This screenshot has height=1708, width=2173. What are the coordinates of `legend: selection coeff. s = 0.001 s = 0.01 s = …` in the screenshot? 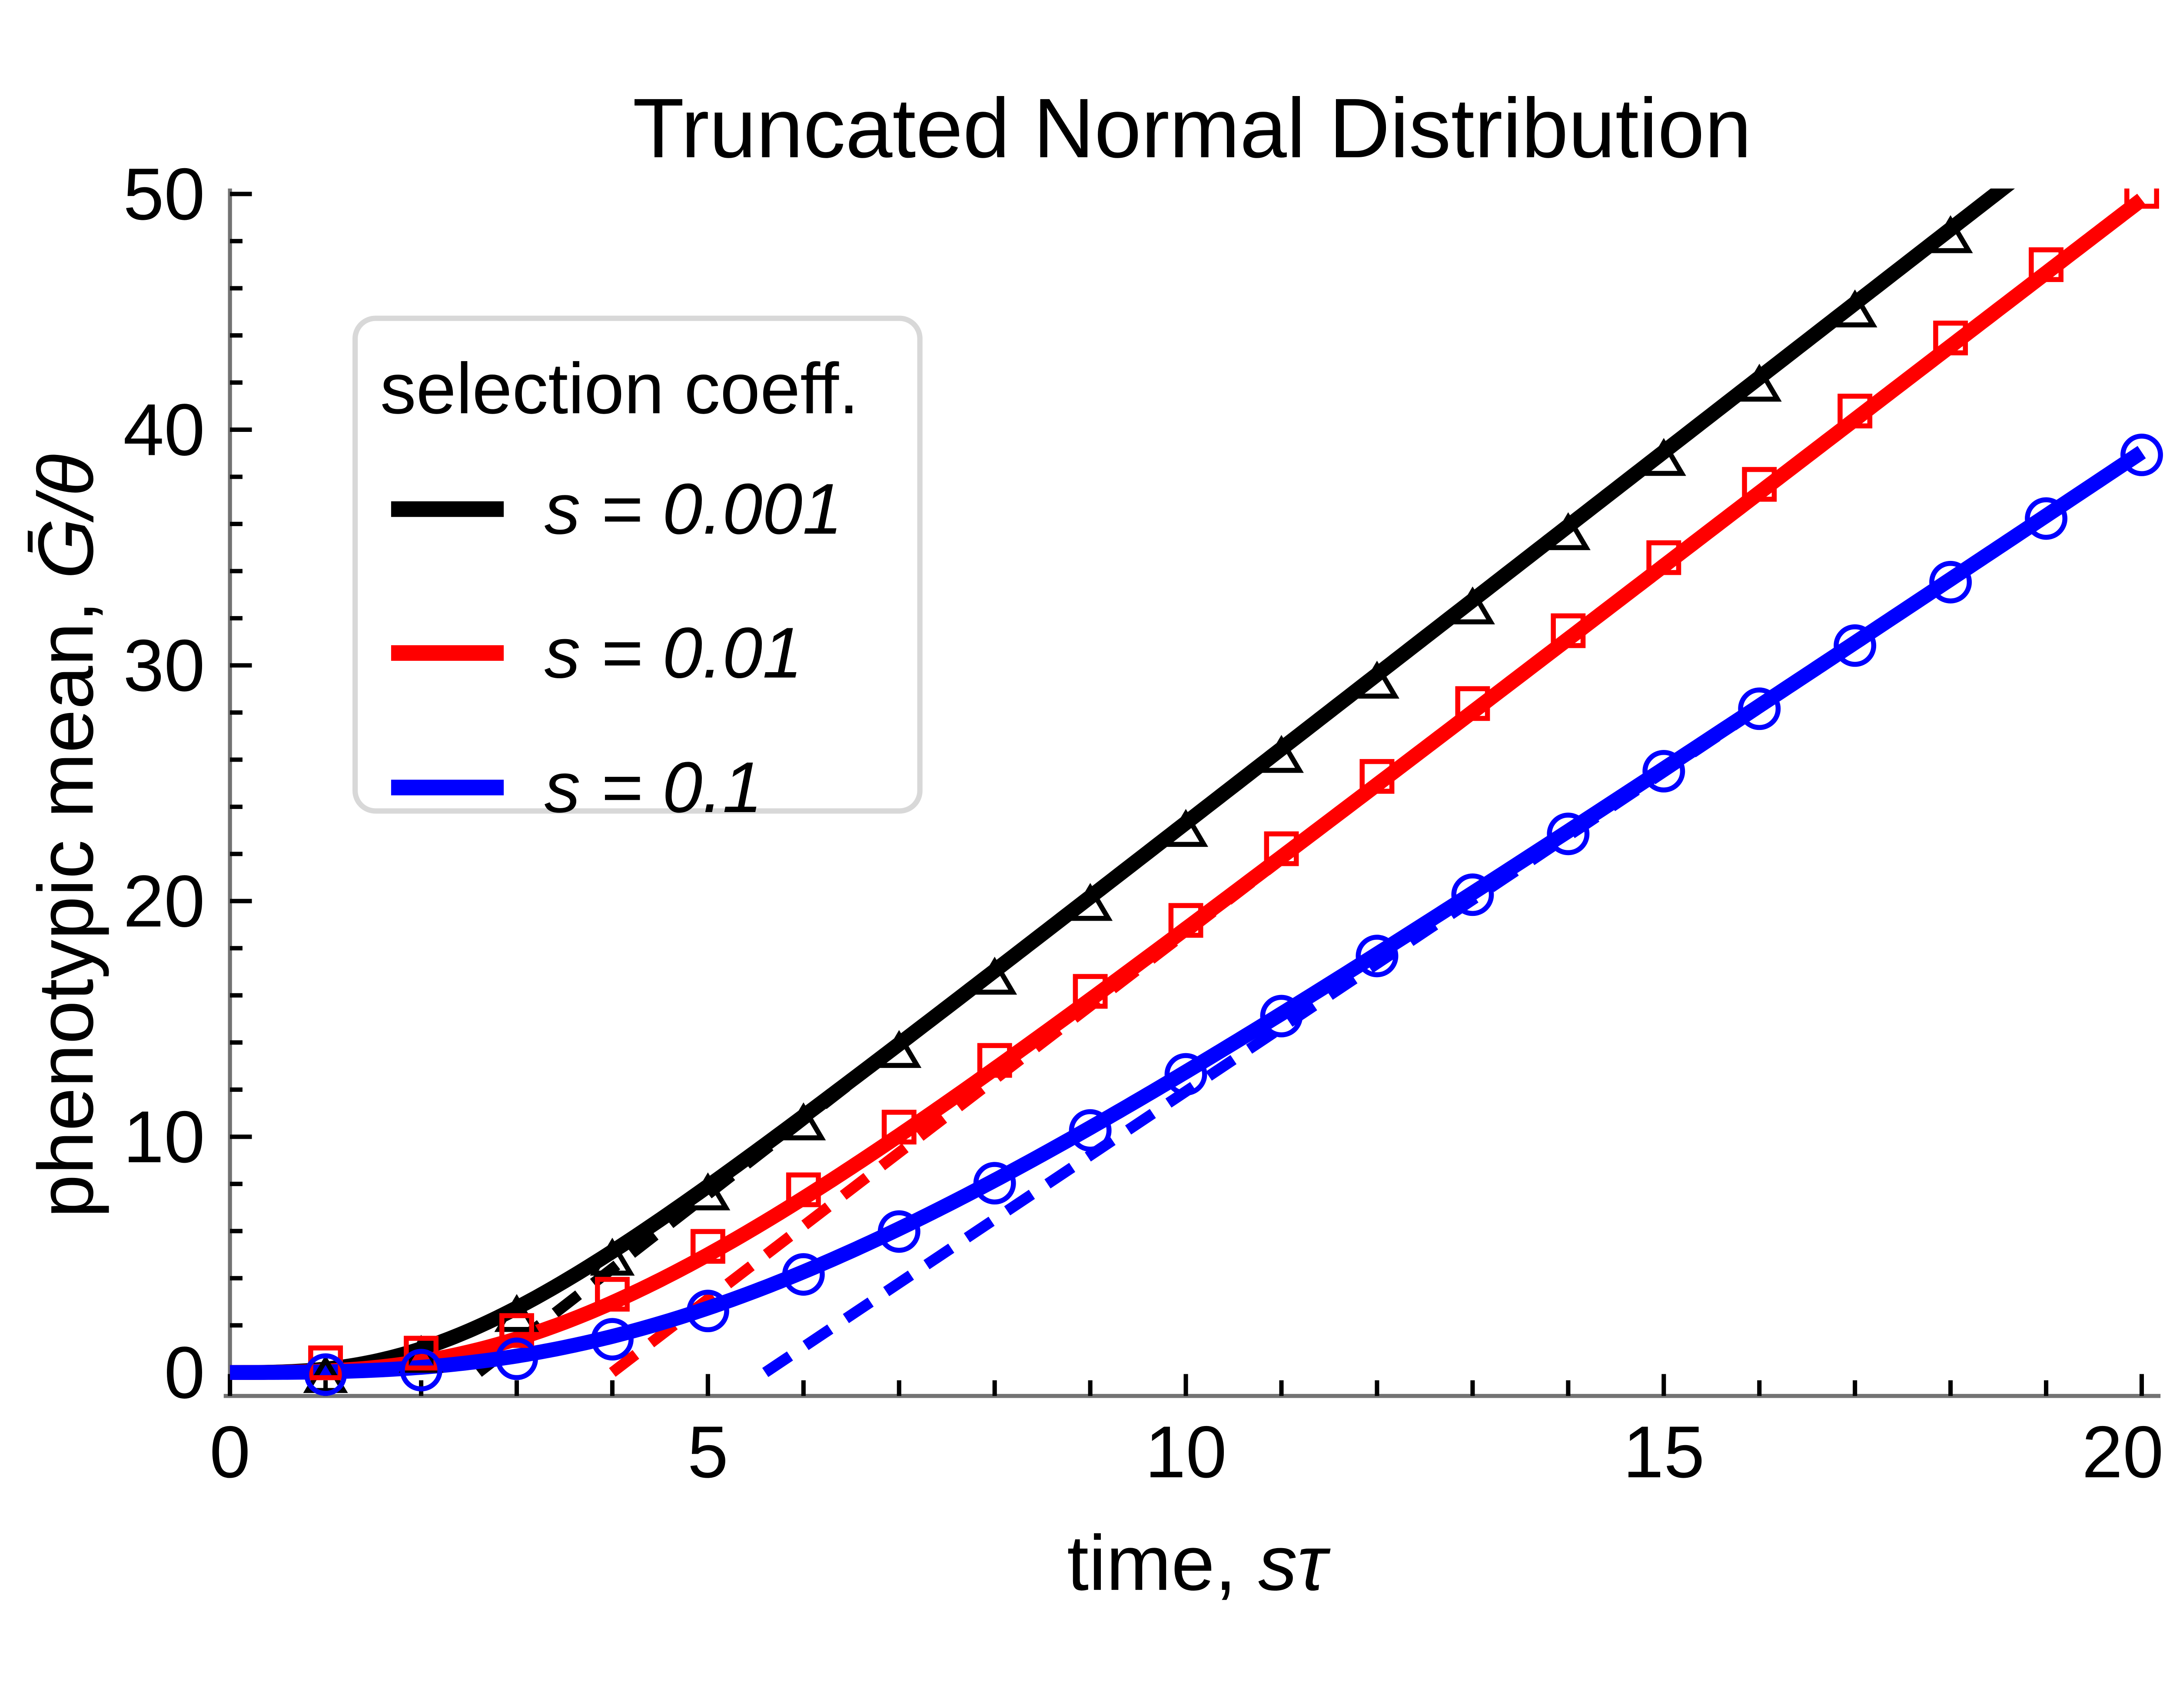 It's located at (637, 571).